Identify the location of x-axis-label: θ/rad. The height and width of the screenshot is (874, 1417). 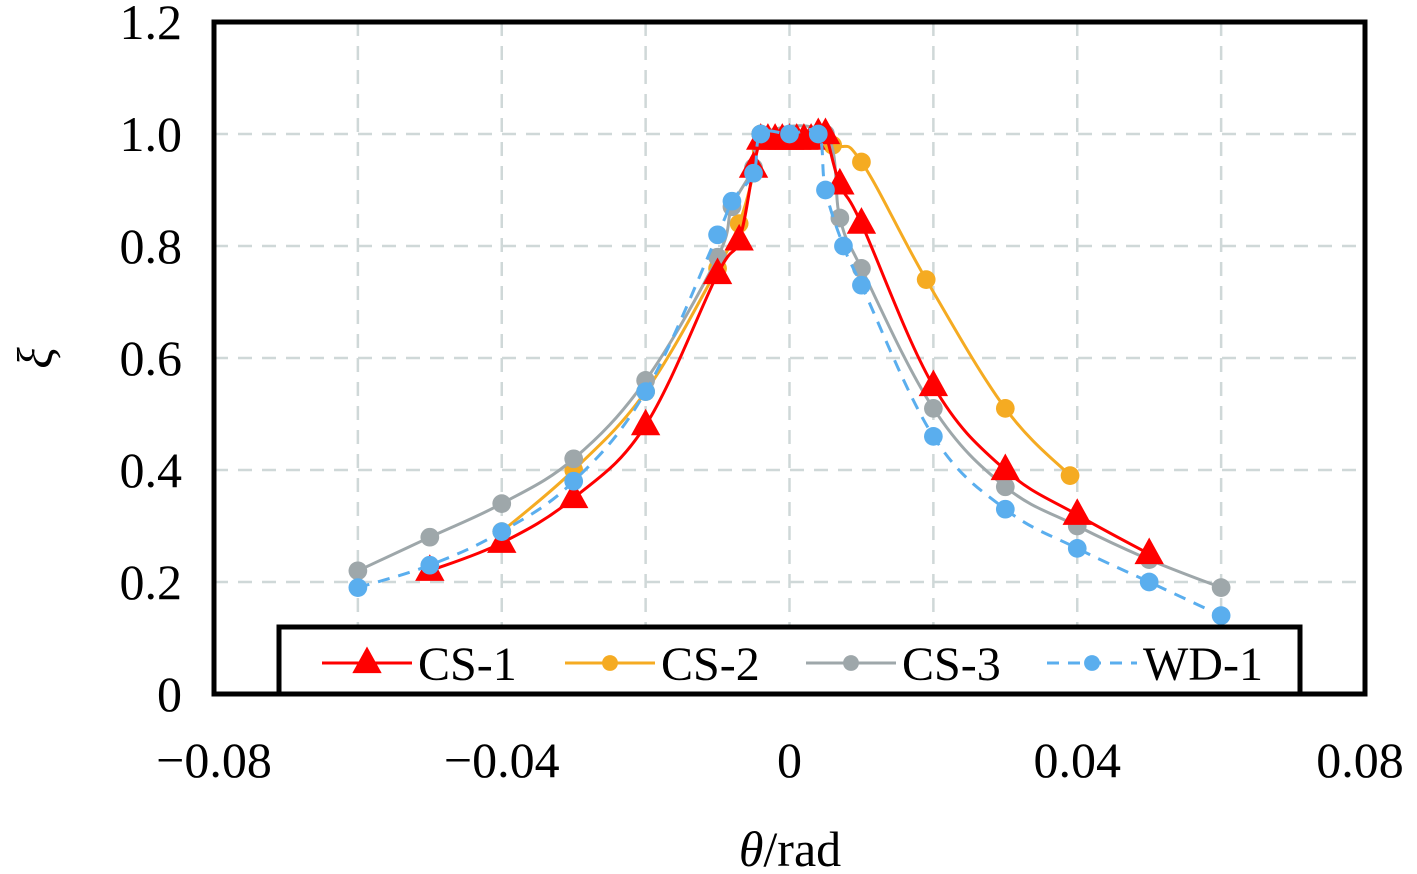
(790, 847).